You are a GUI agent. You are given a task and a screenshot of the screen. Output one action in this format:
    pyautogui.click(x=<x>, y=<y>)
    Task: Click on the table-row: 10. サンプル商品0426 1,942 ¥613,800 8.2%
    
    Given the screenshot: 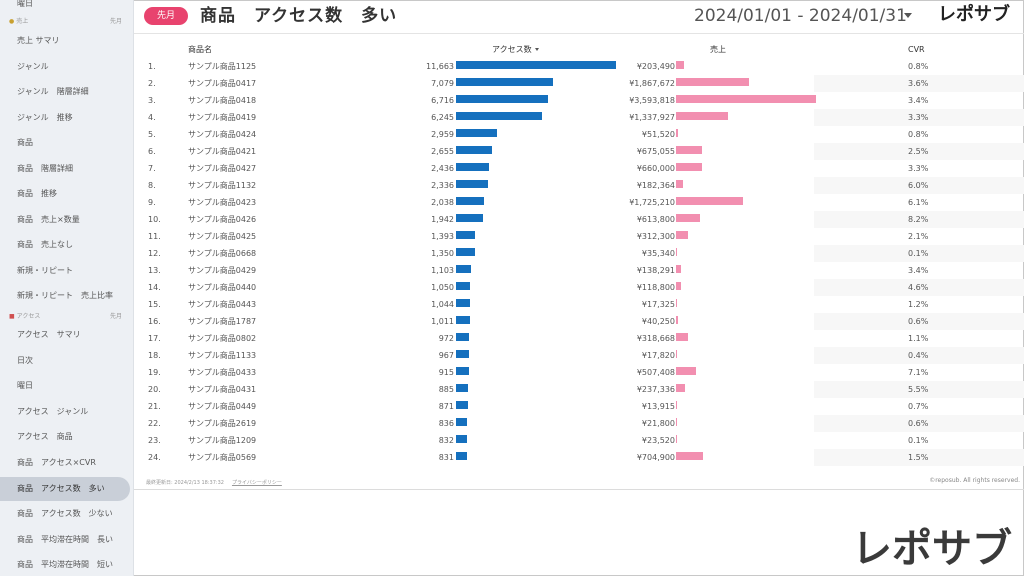 What is the action you would take?
    pyautogui.click(x=579, y=219)
    